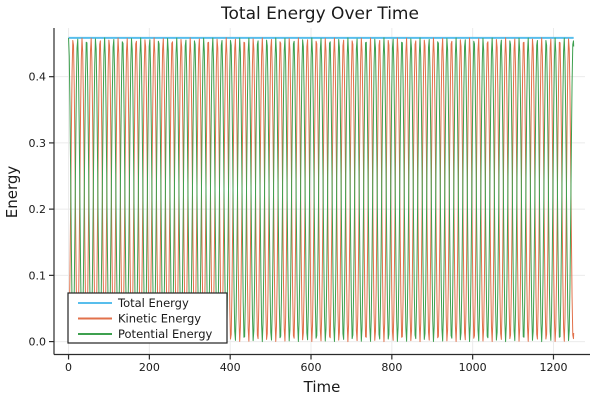 The height and width of the screenshot is (400, 600). I want to click on y-axis-label: Energy, so click(12, 192).